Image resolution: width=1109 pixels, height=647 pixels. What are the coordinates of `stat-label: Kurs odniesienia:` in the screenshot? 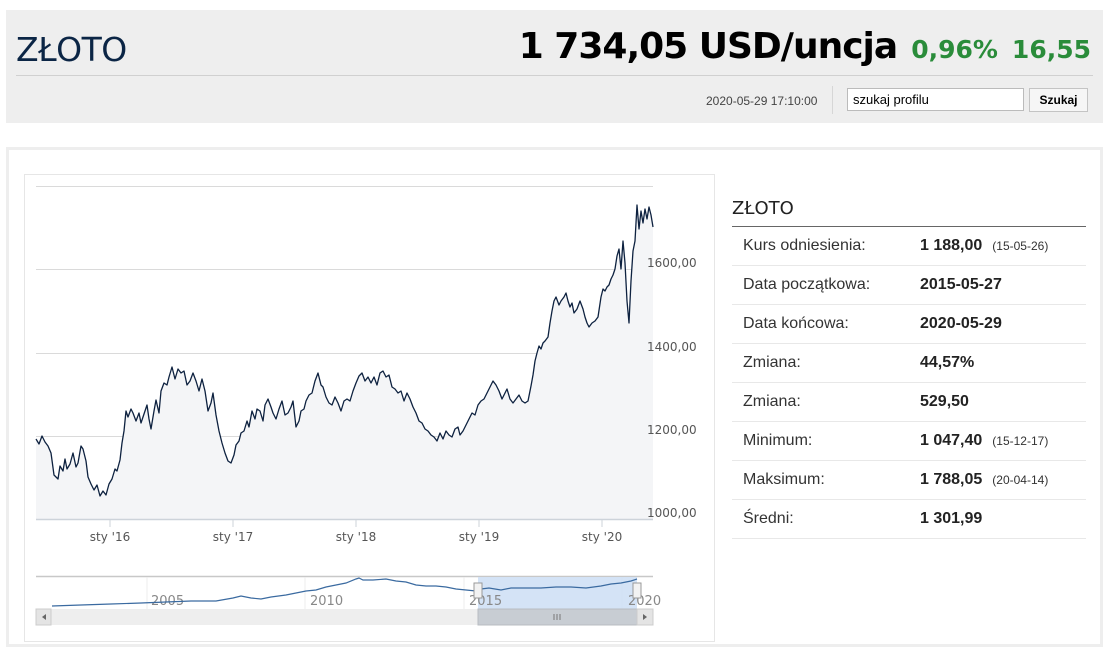 It's located at (804, 245).